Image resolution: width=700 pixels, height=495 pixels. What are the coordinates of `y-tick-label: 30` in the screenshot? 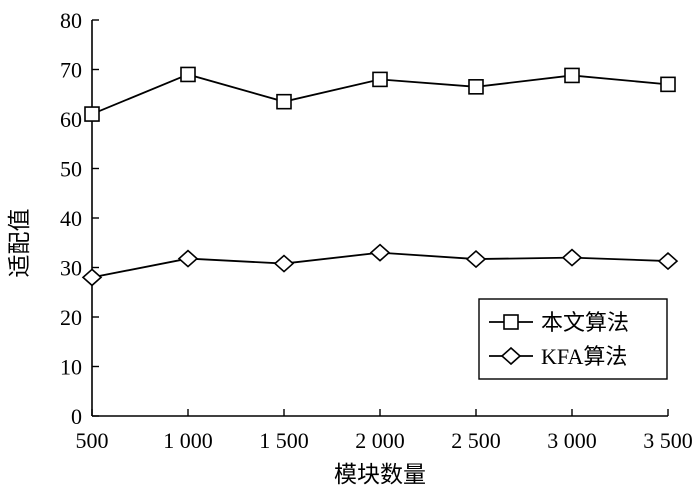 It's located at (71, 268).